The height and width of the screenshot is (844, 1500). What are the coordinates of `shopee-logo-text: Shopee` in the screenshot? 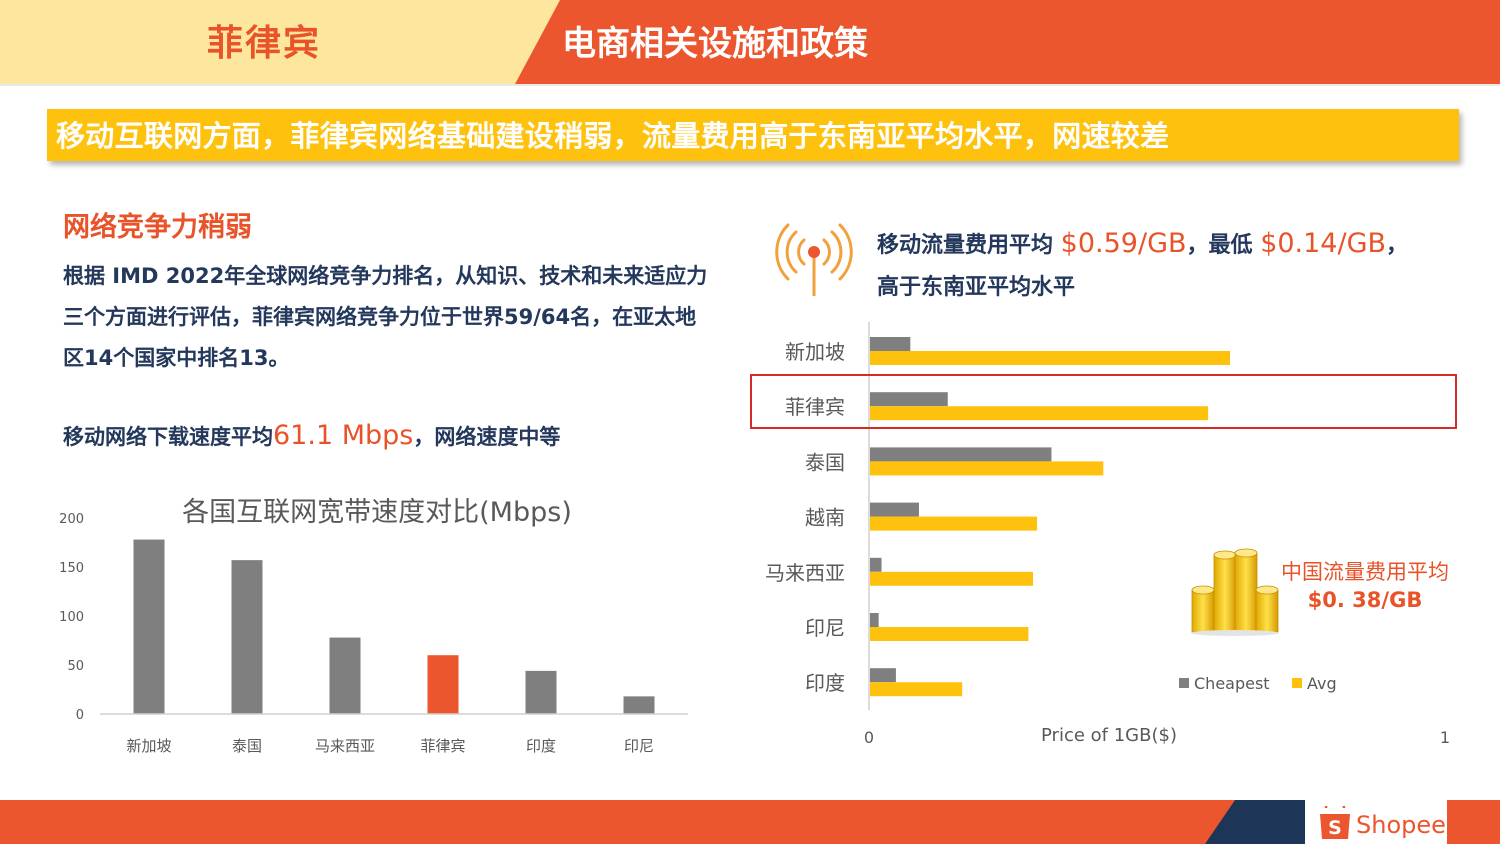 It's located at (1401, 825).